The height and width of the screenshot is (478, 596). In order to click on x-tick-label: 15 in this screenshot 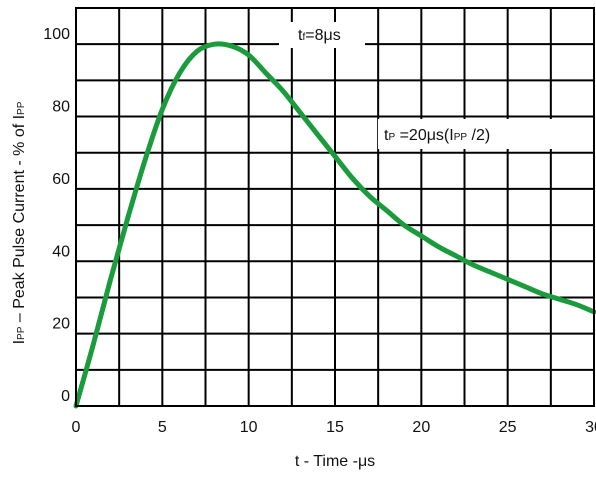, I will do `click(335, 427)`.